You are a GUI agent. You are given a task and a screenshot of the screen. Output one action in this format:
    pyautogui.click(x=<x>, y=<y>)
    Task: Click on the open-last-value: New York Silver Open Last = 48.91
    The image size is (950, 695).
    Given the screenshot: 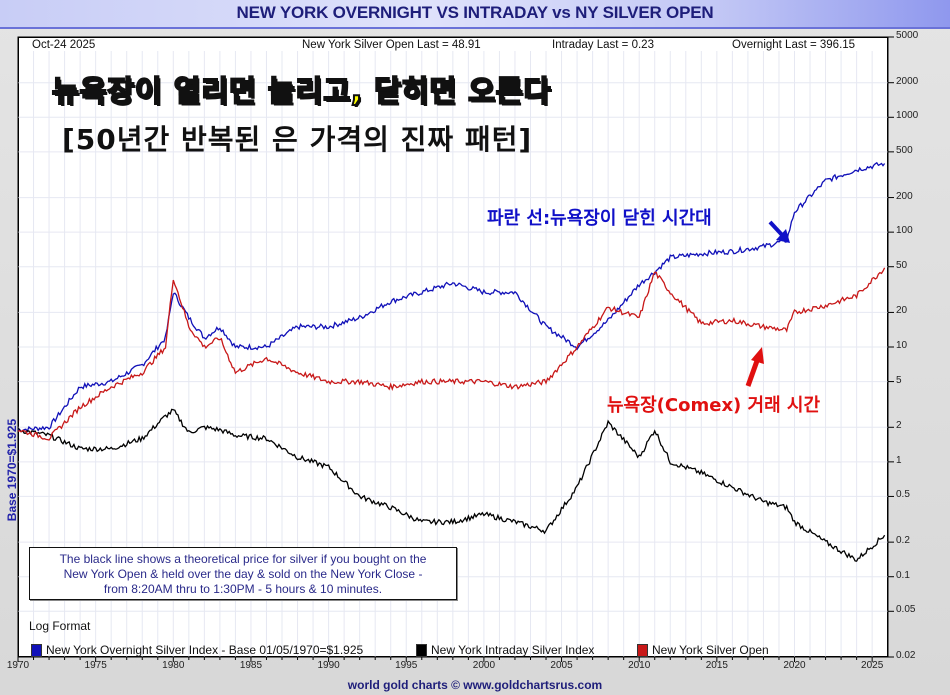 What is the action you would take?
    pyautogui.click(x=391, y=45)
    